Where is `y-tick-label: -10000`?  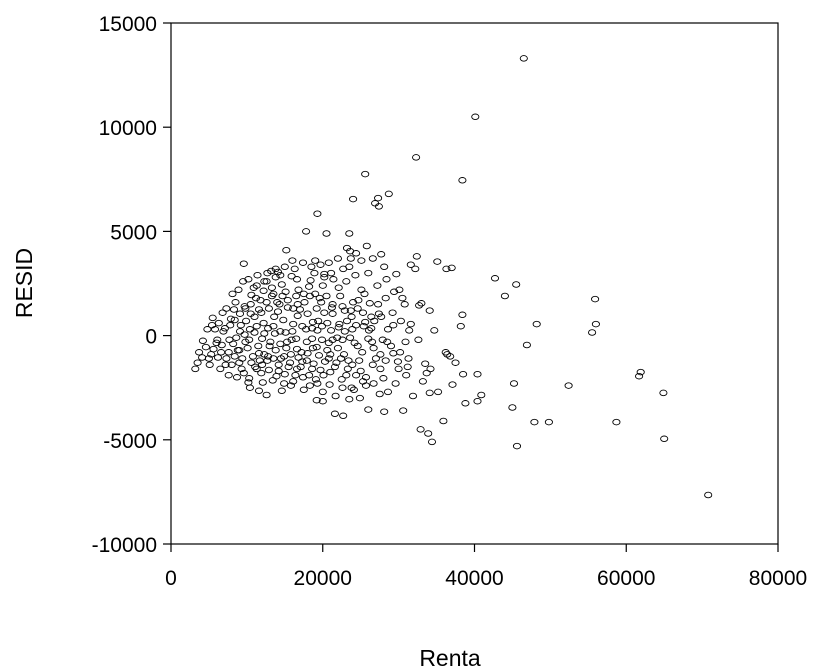 y-tick-label: -10000 is located at coordinates (124, 545).